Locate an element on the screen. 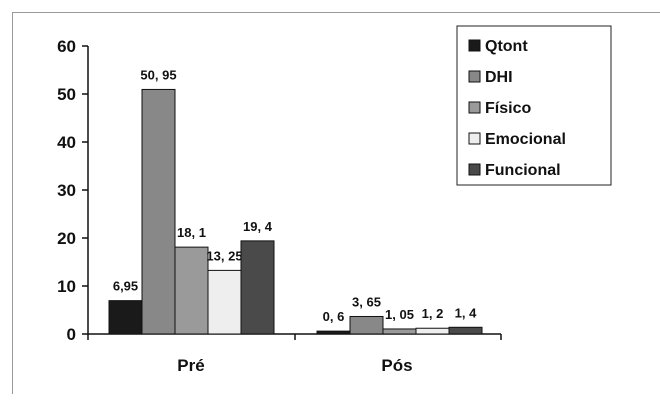  y-tick-label: 0 is located at coordinates (71, 334).